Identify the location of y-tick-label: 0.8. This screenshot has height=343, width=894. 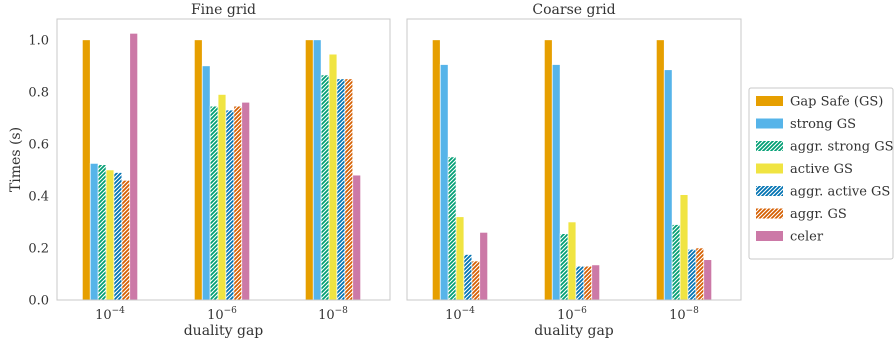
(38, 92).